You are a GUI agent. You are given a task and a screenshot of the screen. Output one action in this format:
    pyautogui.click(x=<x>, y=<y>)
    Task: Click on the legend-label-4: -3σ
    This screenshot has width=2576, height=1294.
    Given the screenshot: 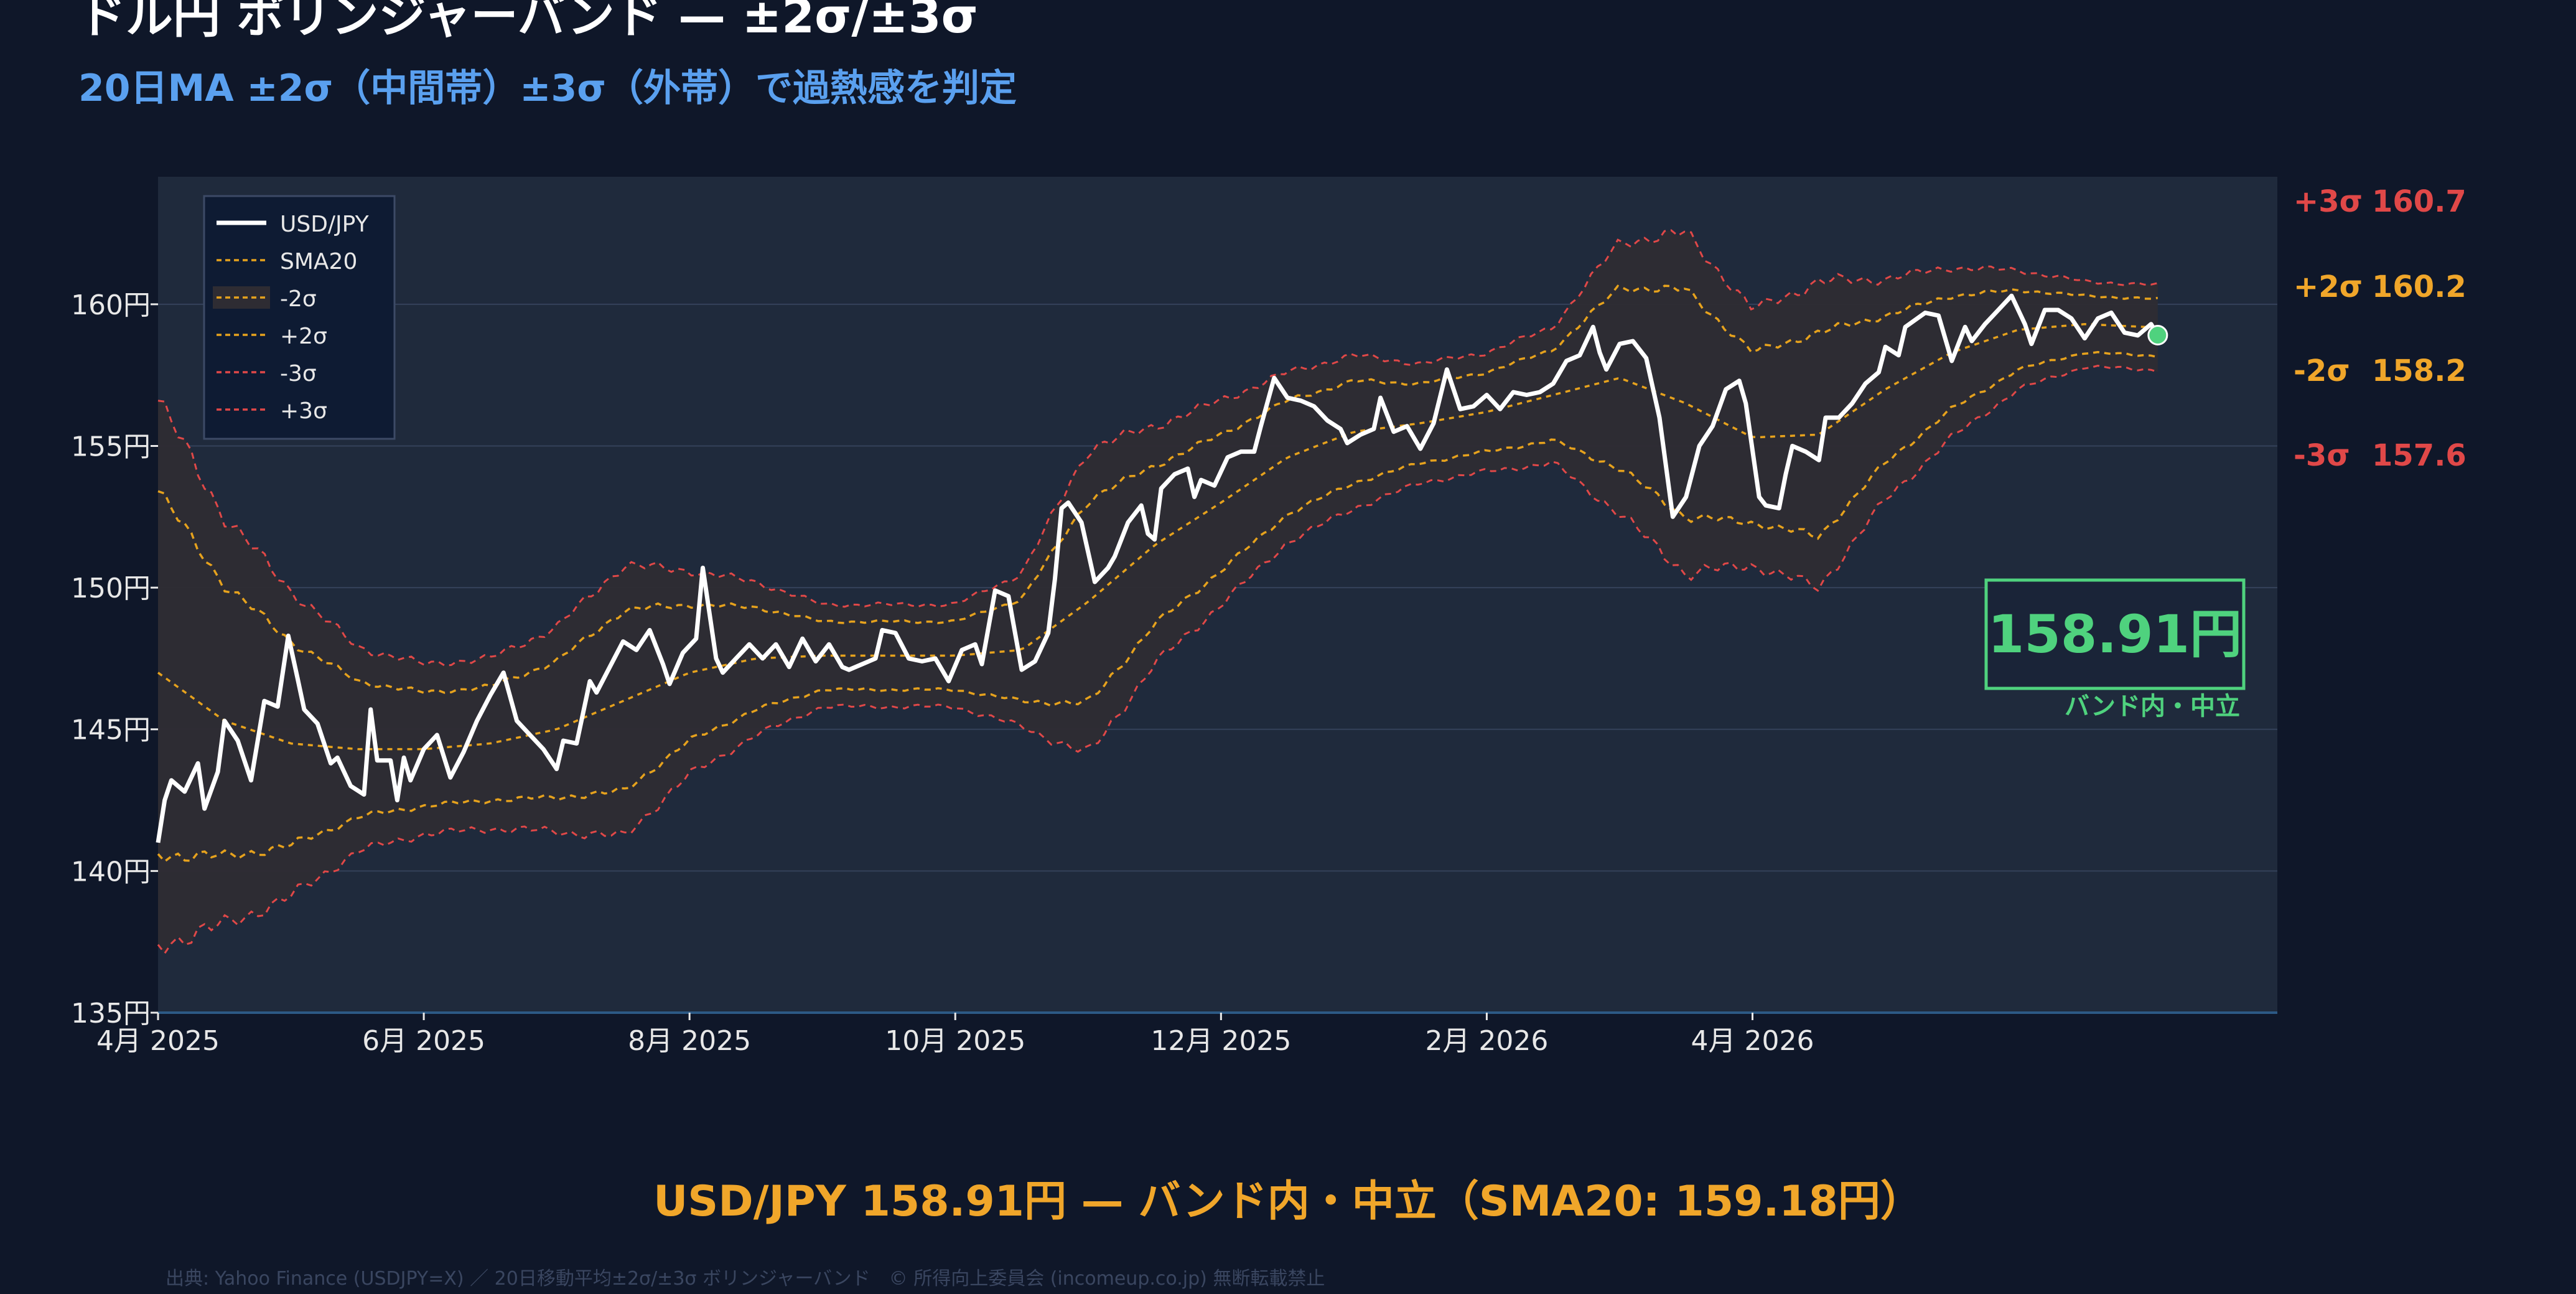 What is the action you would take?
    pyautogui.click(x=298, y=374)
    